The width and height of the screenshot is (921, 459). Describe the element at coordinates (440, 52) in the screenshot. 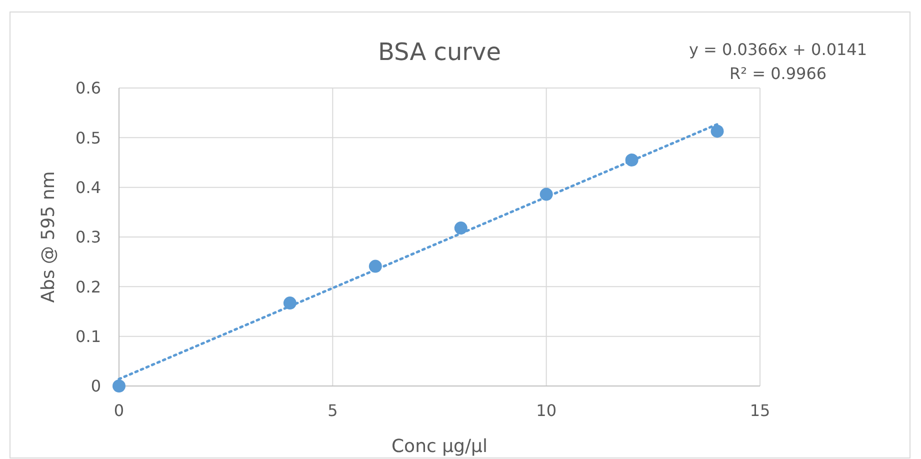

I see `chart-title: BSA curve` at that location.